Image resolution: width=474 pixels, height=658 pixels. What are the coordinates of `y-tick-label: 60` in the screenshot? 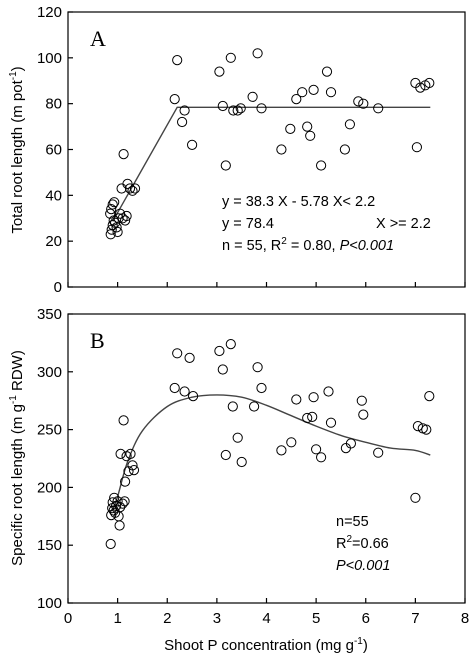 It's located at (53, 150).